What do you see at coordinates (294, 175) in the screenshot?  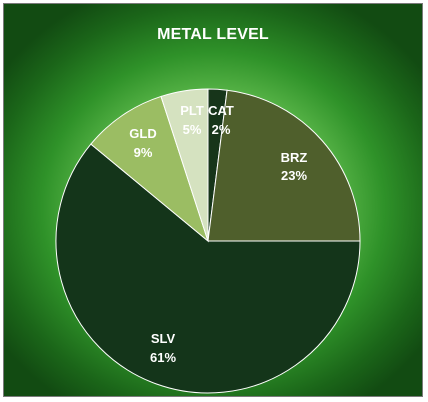 I see `slice-pct-brz: 23%` at bounding box center [294, 175].